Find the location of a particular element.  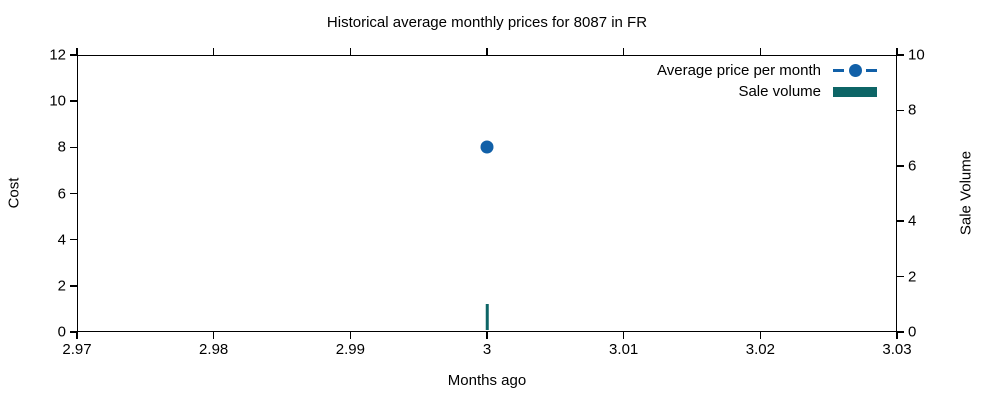

x-tick-label: 2.98 is located at coordinates (214, 349).